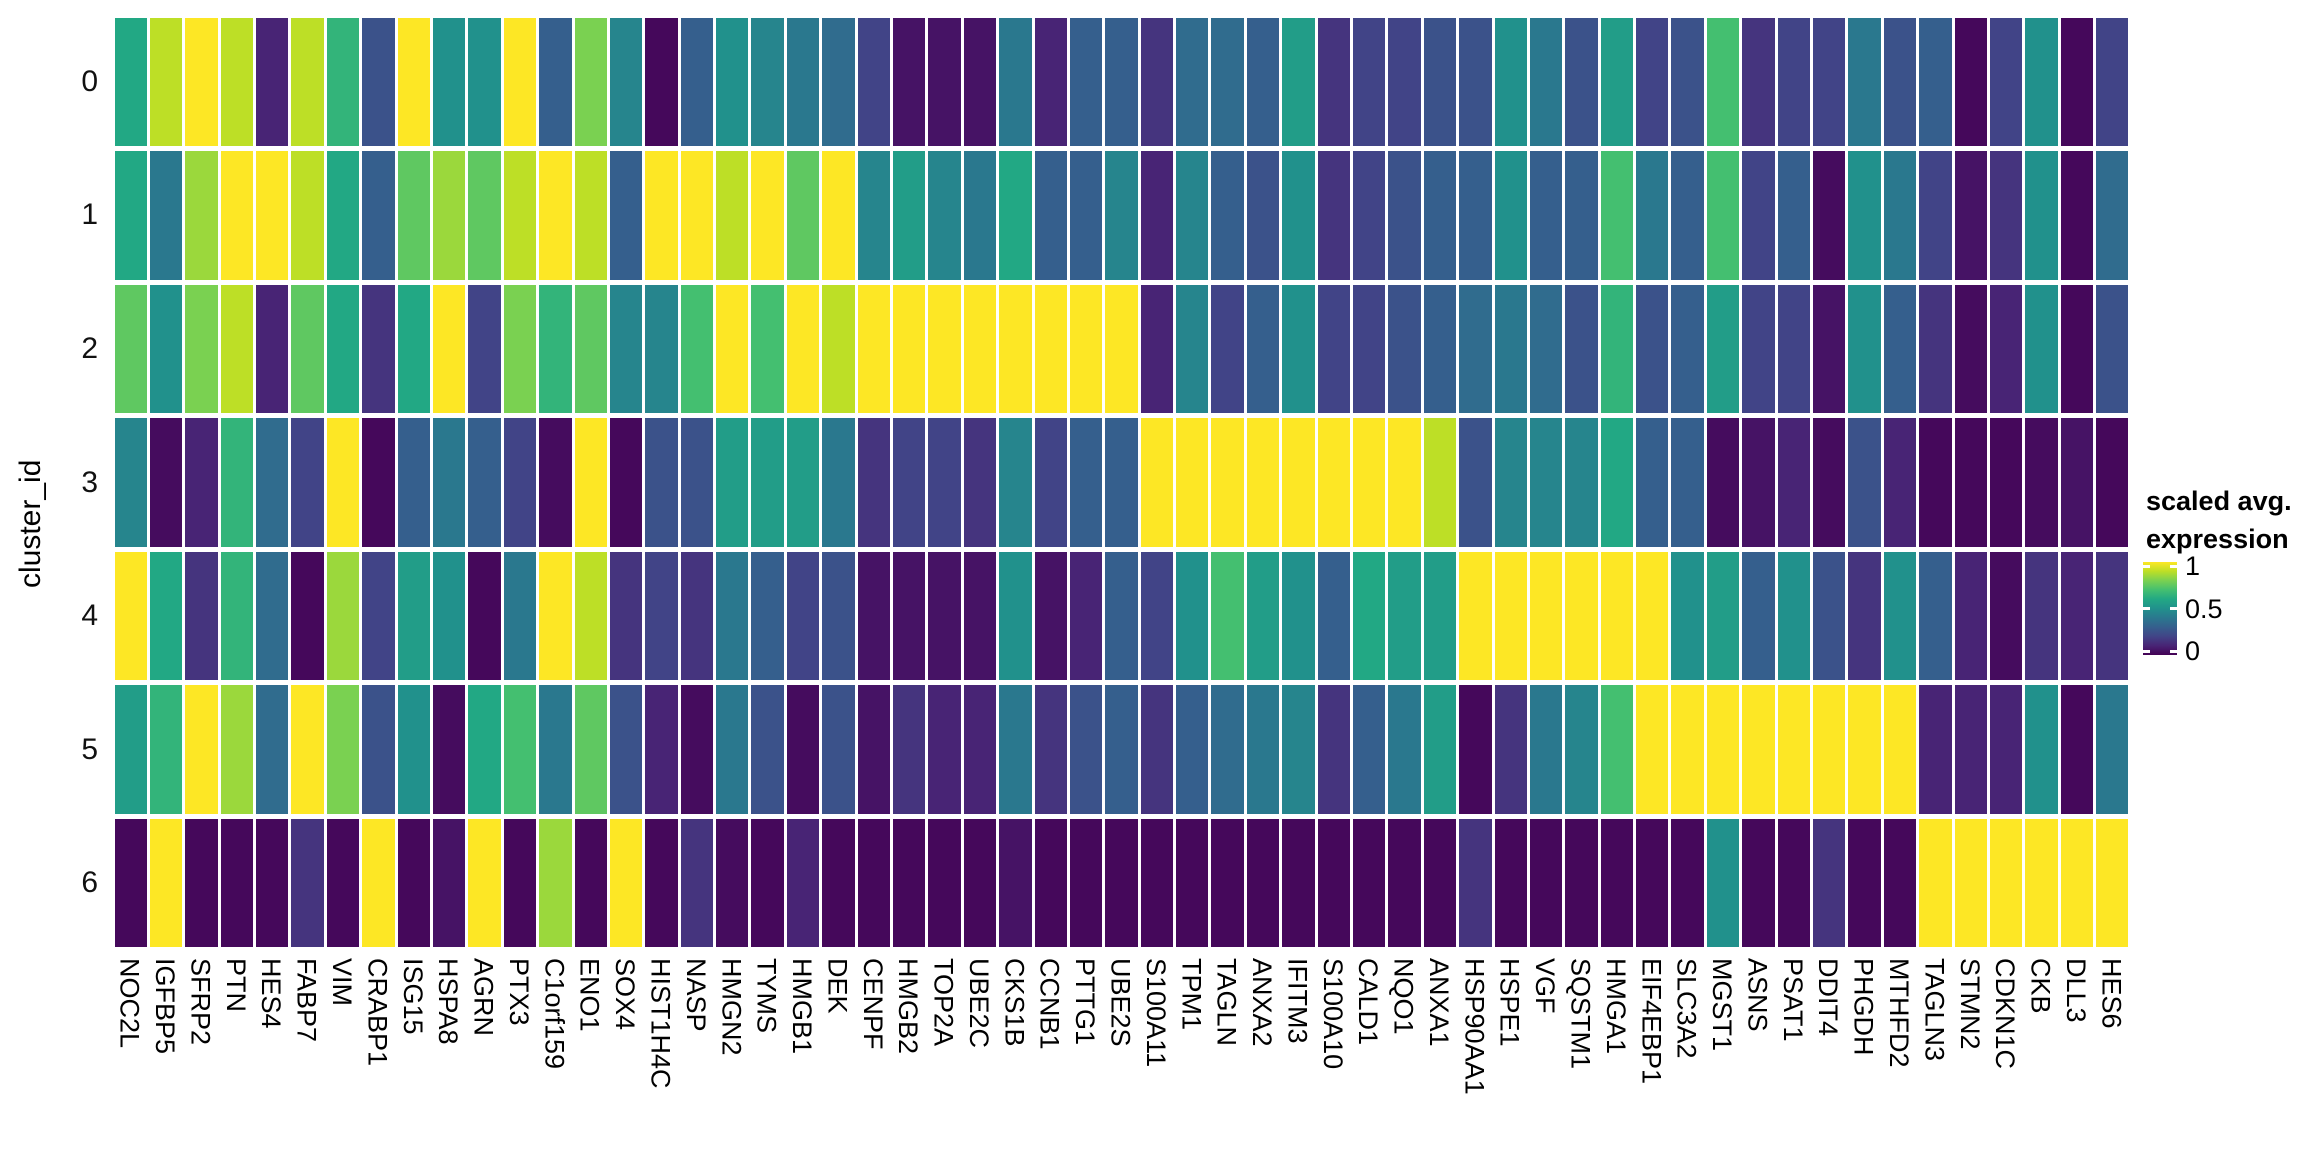 The height and width of the screenshot is (1152, 2304). What do you see at coordinates (1686, 1008) in the screenshot?
I see `x-tick-label: SLC3A2` at bounding box center [1686, 1008].